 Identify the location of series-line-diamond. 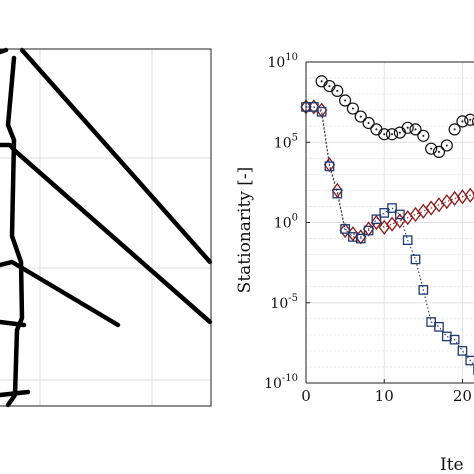
(390, 172).